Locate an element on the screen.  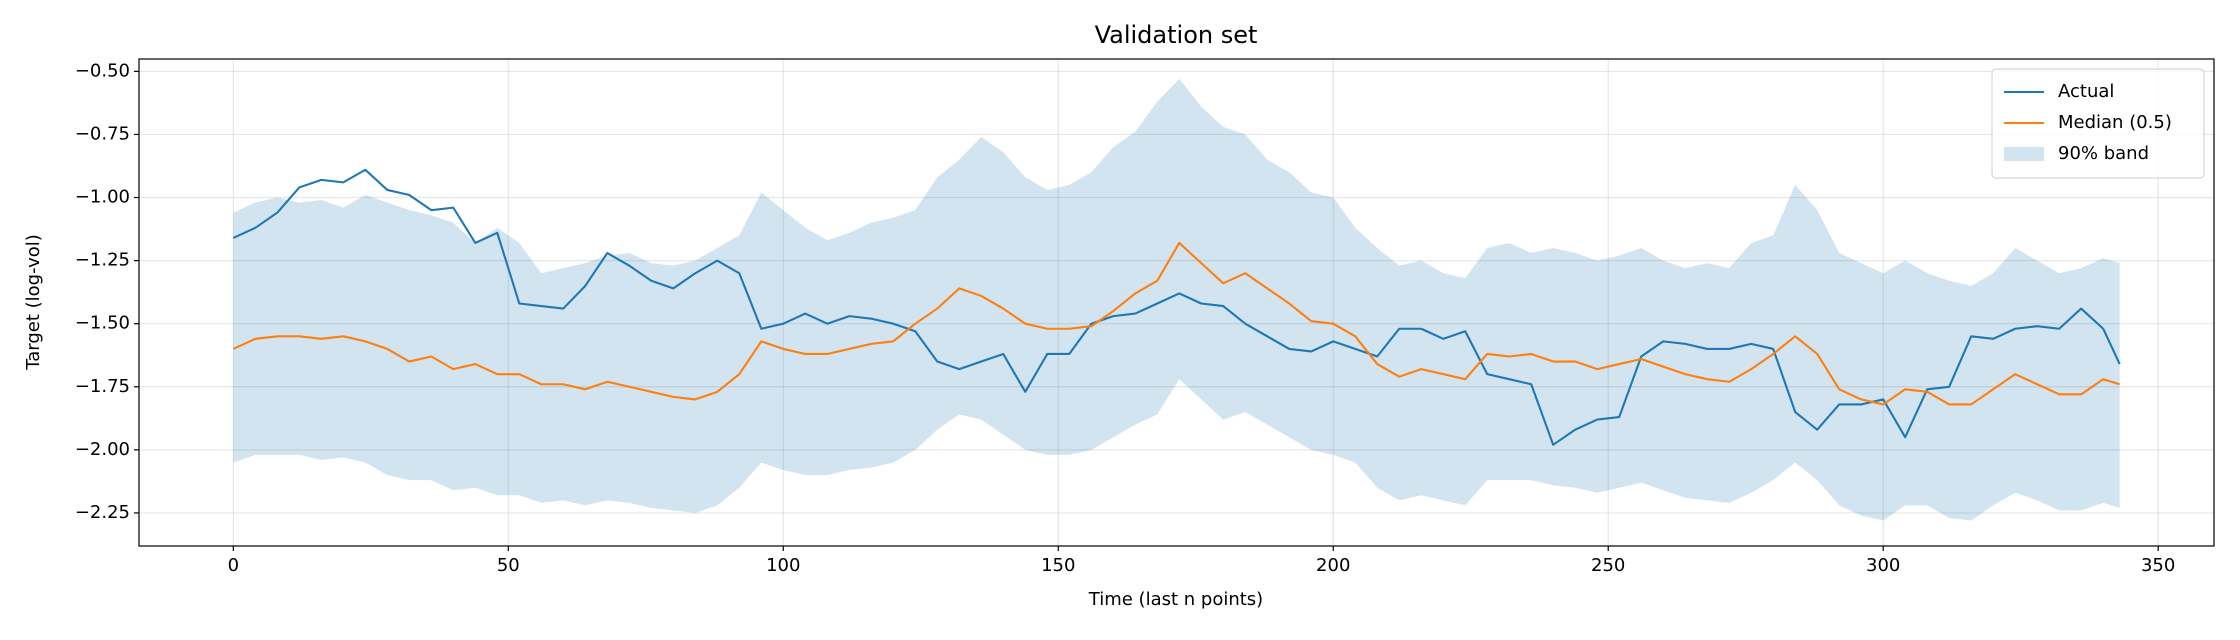
y-tick-label: −1.25 is located at coordinates (102, 260).